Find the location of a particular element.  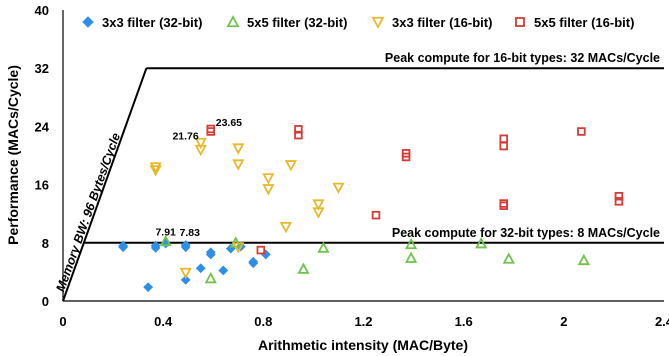

x-tick-label: 0.8 is located at coordinates (263, 321).